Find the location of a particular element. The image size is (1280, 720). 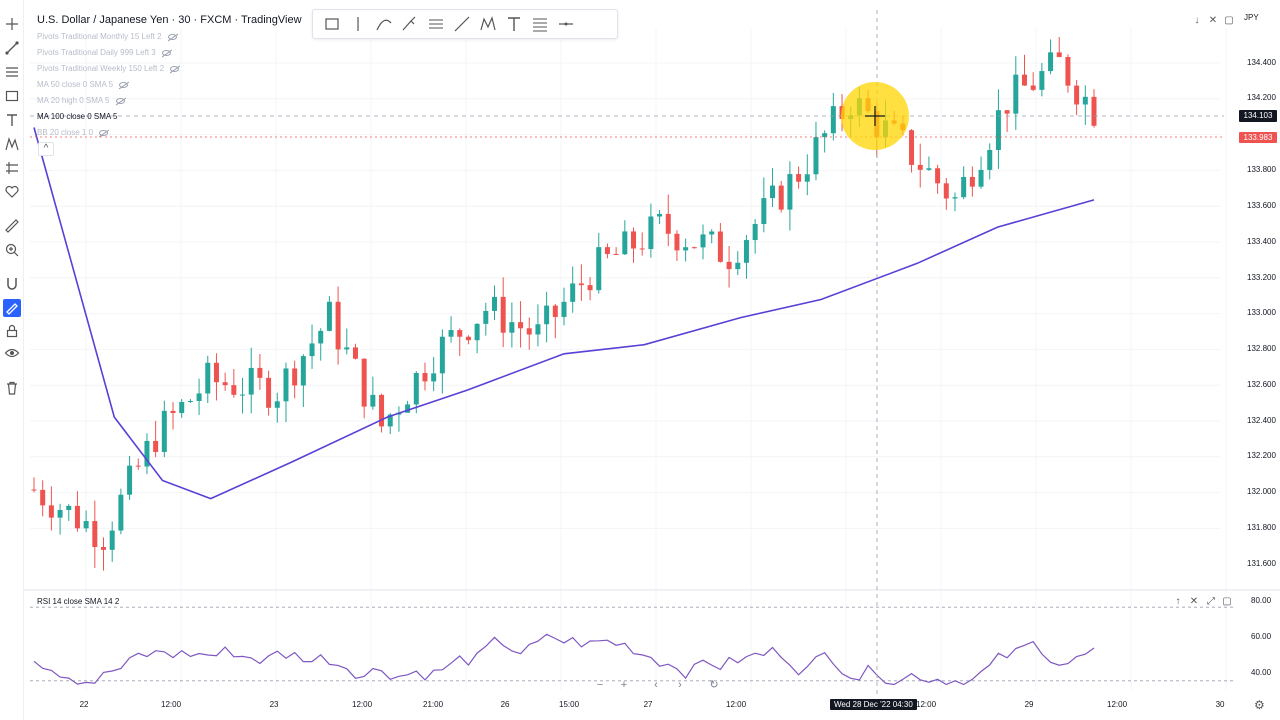

indicator-item: MA 100 close 0 SMA 5 is located at coordinates (77, 116).